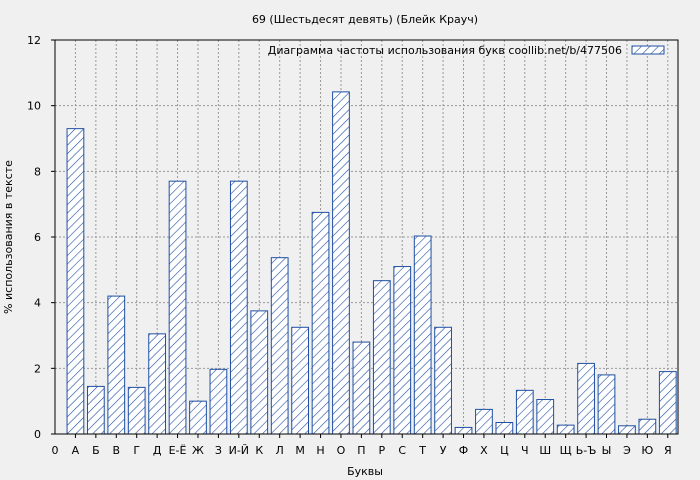  Describe the element at coordinates (381, 450) in the screenshot. I see `x-tick-label: Р` at that location.